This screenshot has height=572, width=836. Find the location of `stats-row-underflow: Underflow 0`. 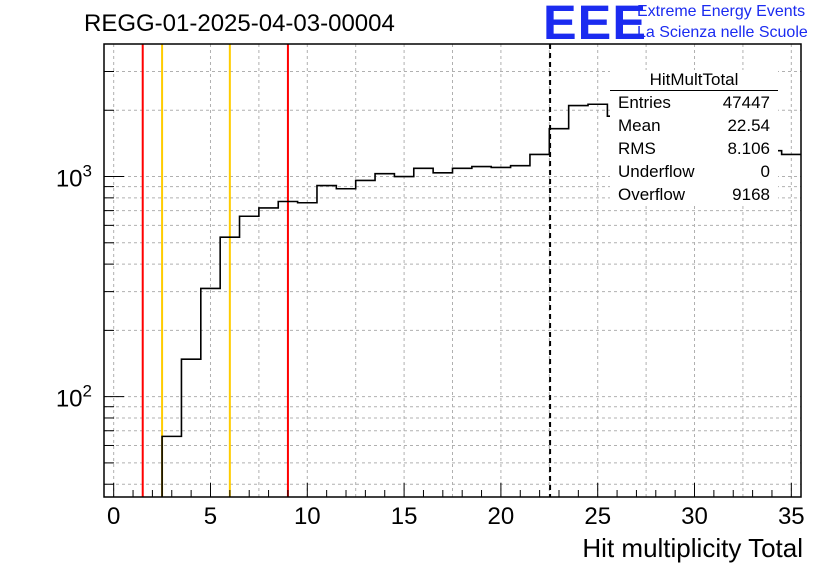

stats-row-underflow: Underflow 0 is located at coordinates (694, 171).